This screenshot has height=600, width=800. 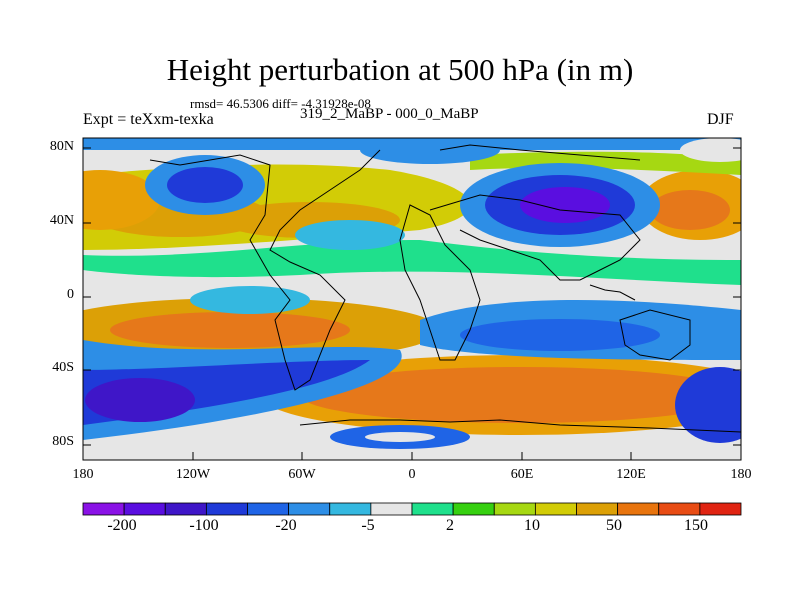 I want to click on y-tick-label: 0, so click(x=70, y=294).